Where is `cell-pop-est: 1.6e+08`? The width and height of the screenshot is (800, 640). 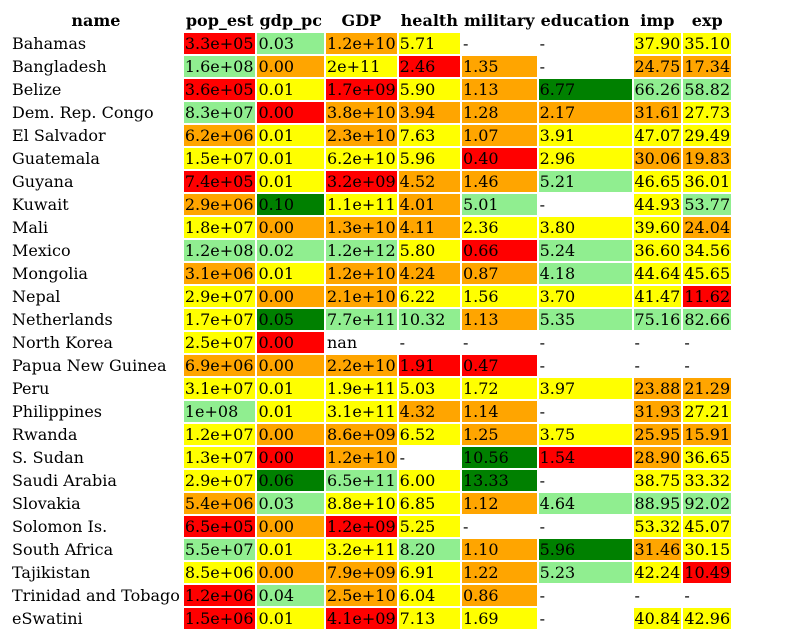 cell-pop-est: 1.6e+08 is located at coordinates (219, 66).